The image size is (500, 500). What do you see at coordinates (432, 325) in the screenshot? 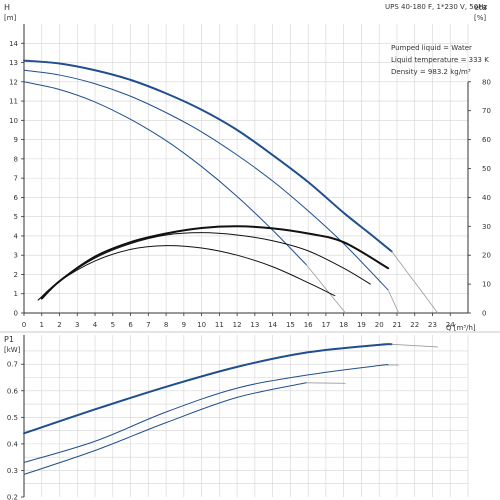
I see `flow-tick-label: 23` at bounding box center [432, 325].